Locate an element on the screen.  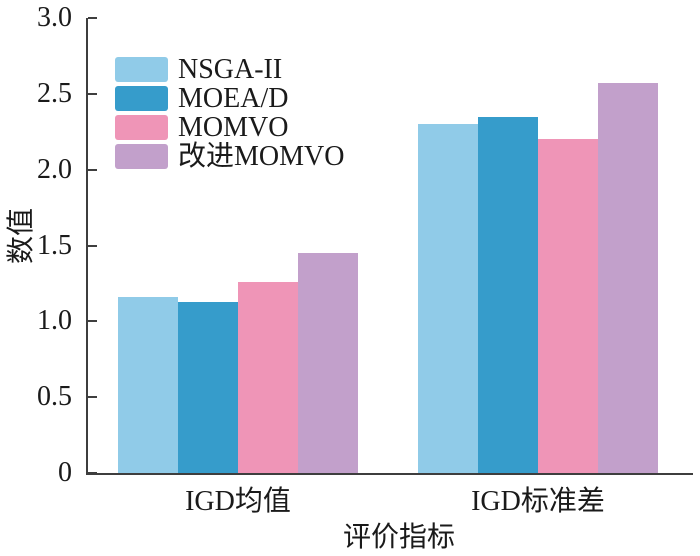
legend-label: MOMVO is located at coordinates (233, 127).